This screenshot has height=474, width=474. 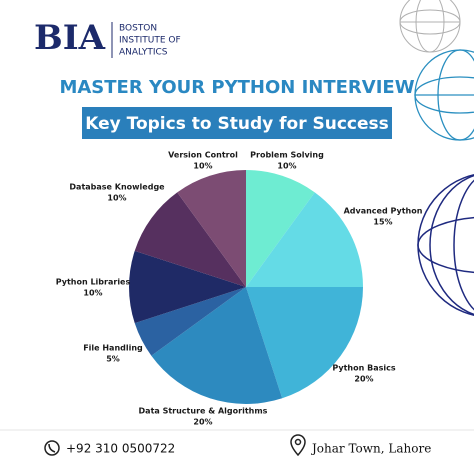 What do you see at coordinates (70, 38) in the screenshot?
I see `logo-mark: BIA` at bounding box center [70, 38].